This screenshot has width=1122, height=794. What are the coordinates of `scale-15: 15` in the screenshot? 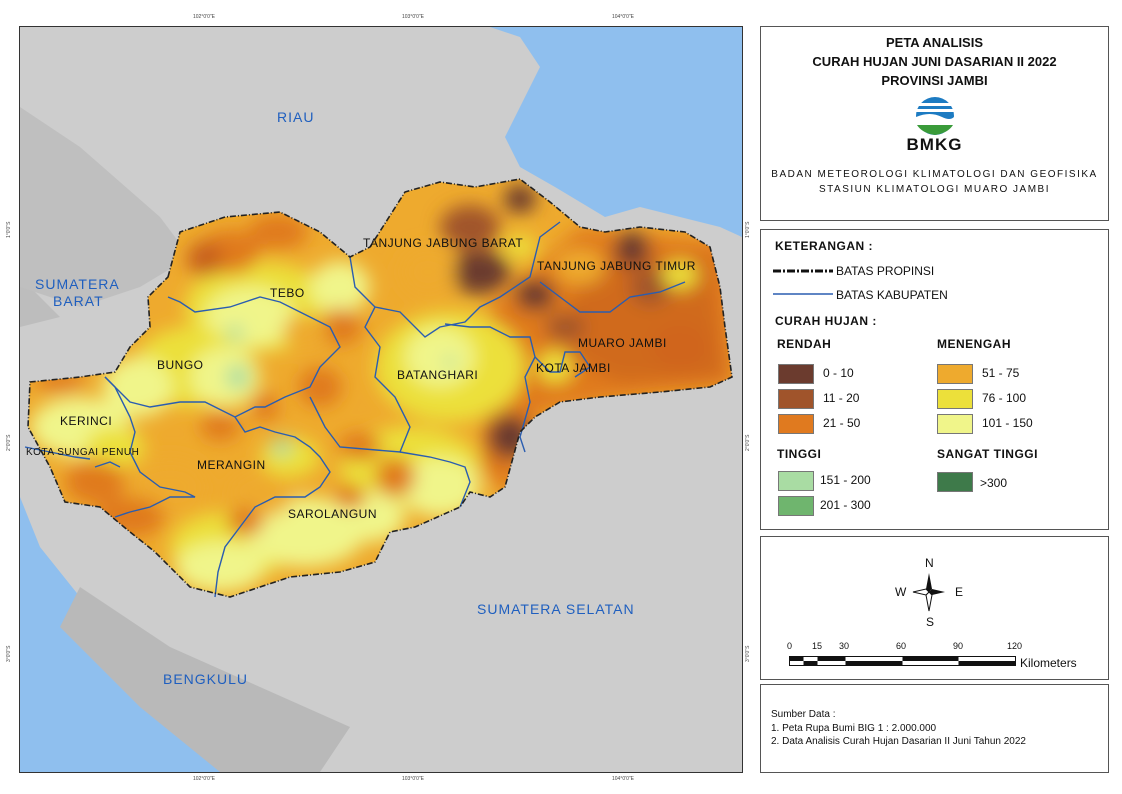 It's located at (817, 646).